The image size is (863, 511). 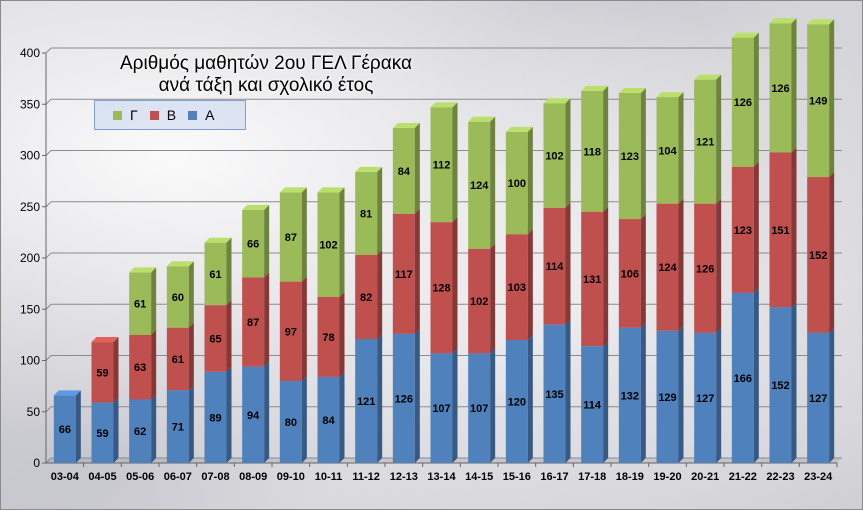 I want to click on y-tick-label: 200, so click(x=30, y=258).